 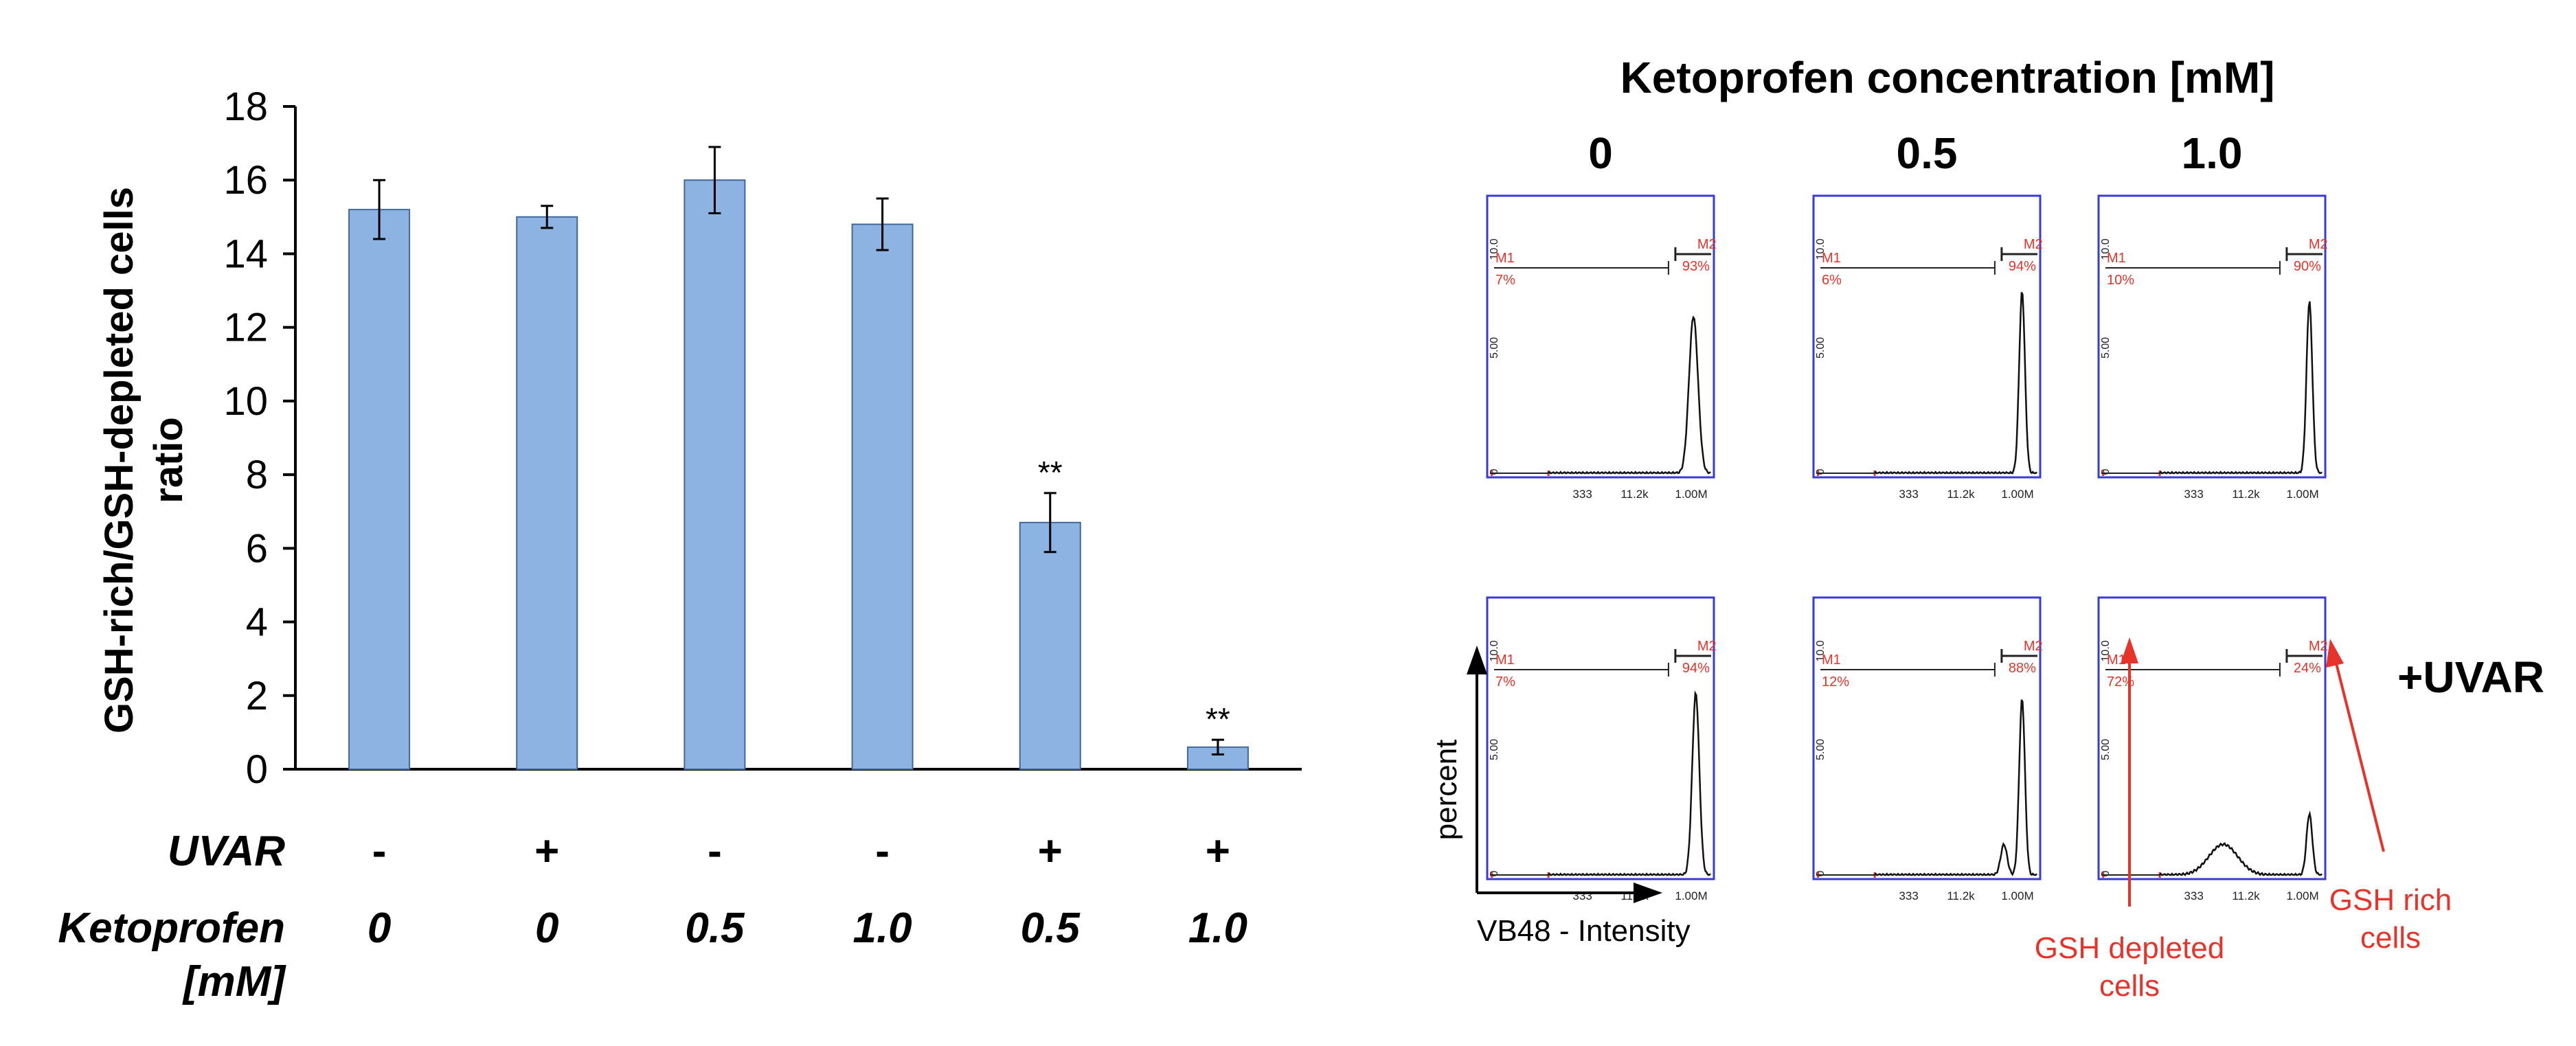 What do you see at coordinates (245, 328) in the screenshot?
I see `y-tick-label: 12` at bounding box center [245, 328].